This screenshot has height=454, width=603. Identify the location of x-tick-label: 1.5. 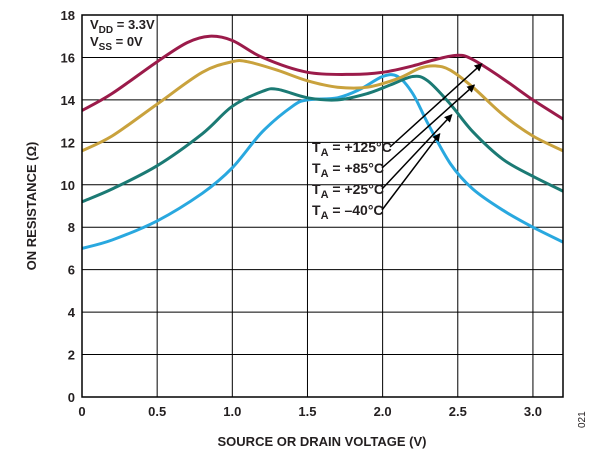
(307, 411).